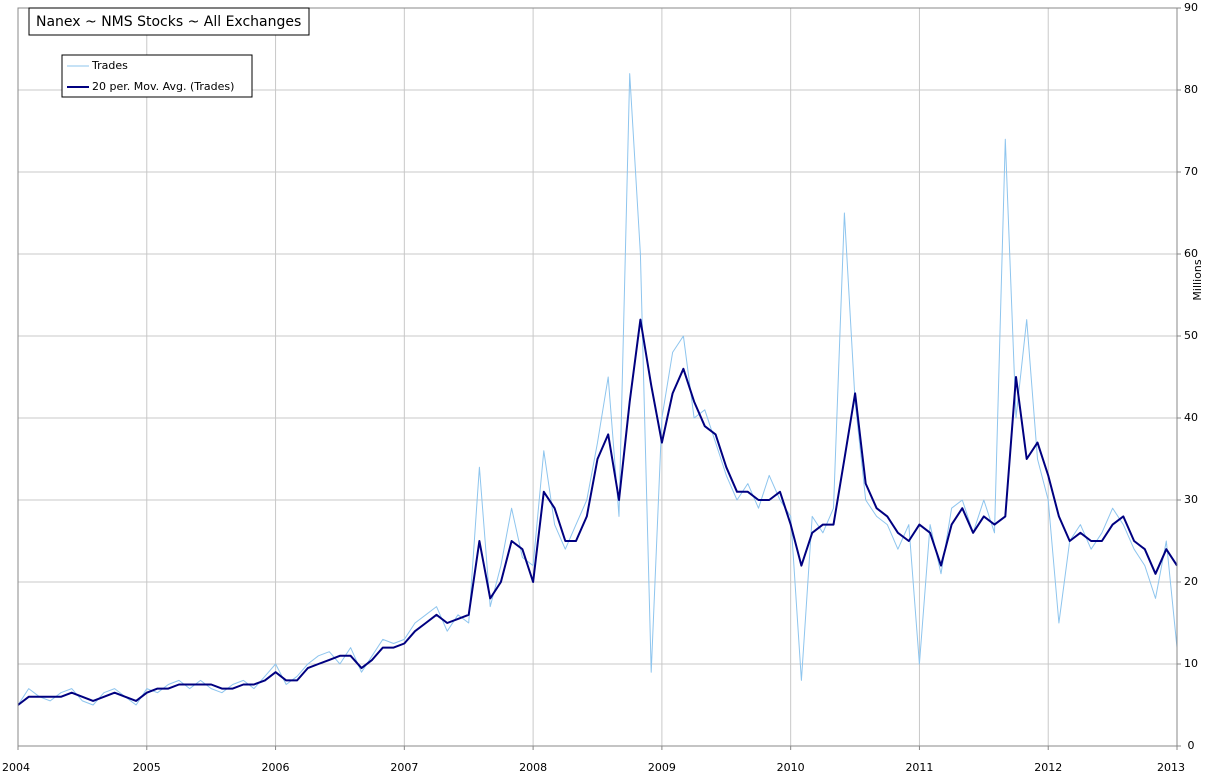  What do you see at coordinates (1171, 767) in the screenshot?
I see `x-tick-label: 2013` at bounding box center [1171, 767].